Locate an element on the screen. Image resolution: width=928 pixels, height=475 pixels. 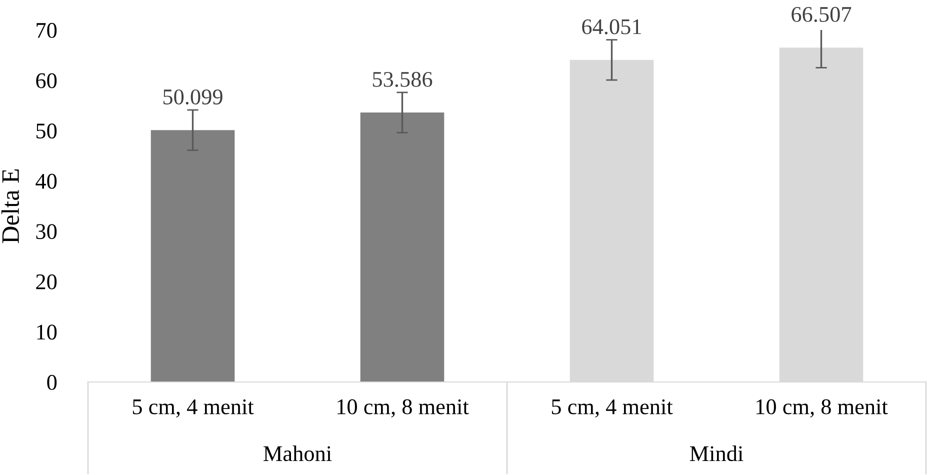
y-tick-label: 30 is located at coordinates (46, 232).